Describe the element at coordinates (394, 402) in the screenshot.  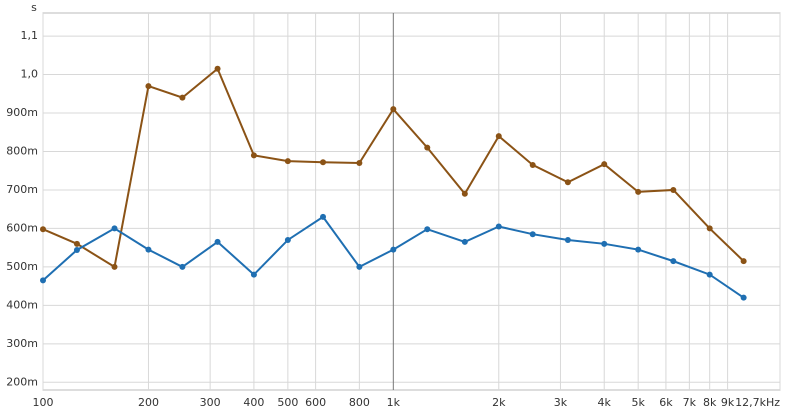
I see `x-tick-label: 1k` at that location.